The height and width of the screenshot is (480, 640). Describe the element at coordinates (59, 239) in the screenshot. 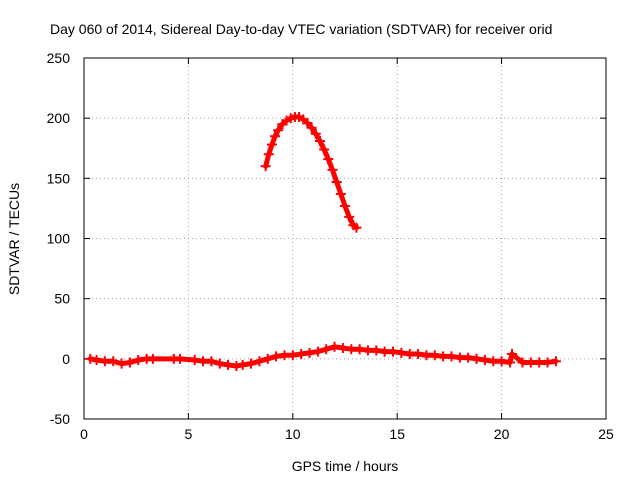

I see `y-tick-label: 100` at that location.